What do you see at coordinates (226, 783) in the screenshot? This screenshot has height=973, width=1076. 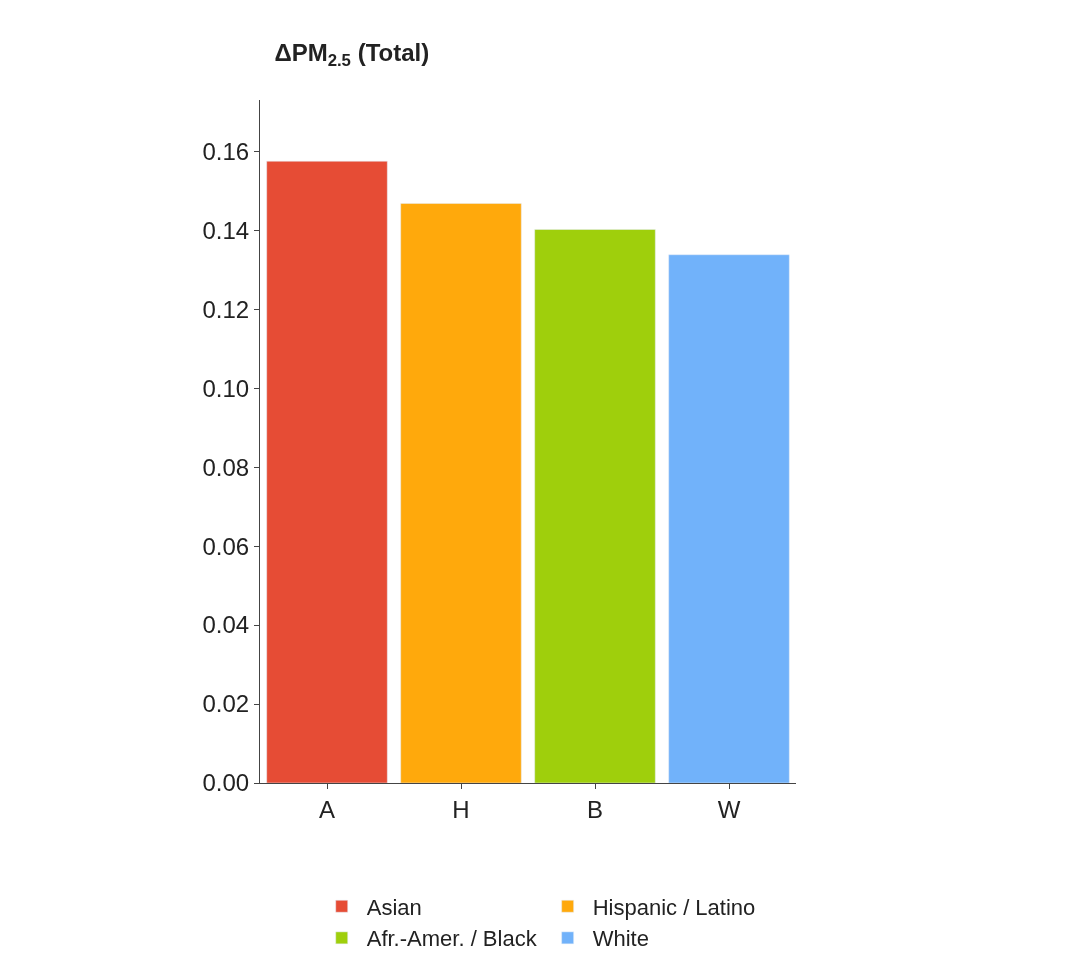 I see `y-tick-label: 0.00` at bounding box center [226, 783].